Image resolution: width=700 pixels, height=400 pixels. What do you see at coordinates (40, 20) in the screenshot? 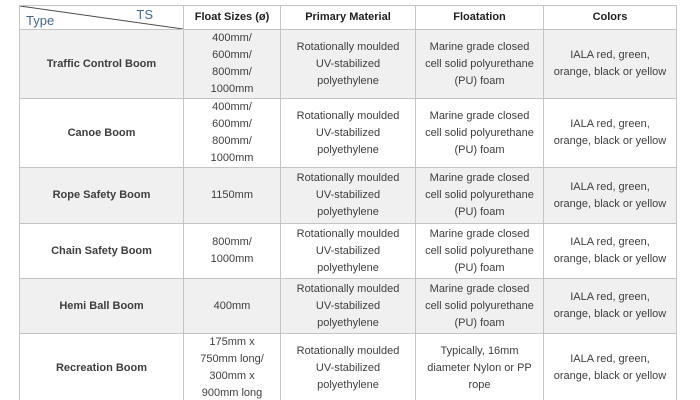
I see `corner-row-label: Type` at bounding box center [40, 20].